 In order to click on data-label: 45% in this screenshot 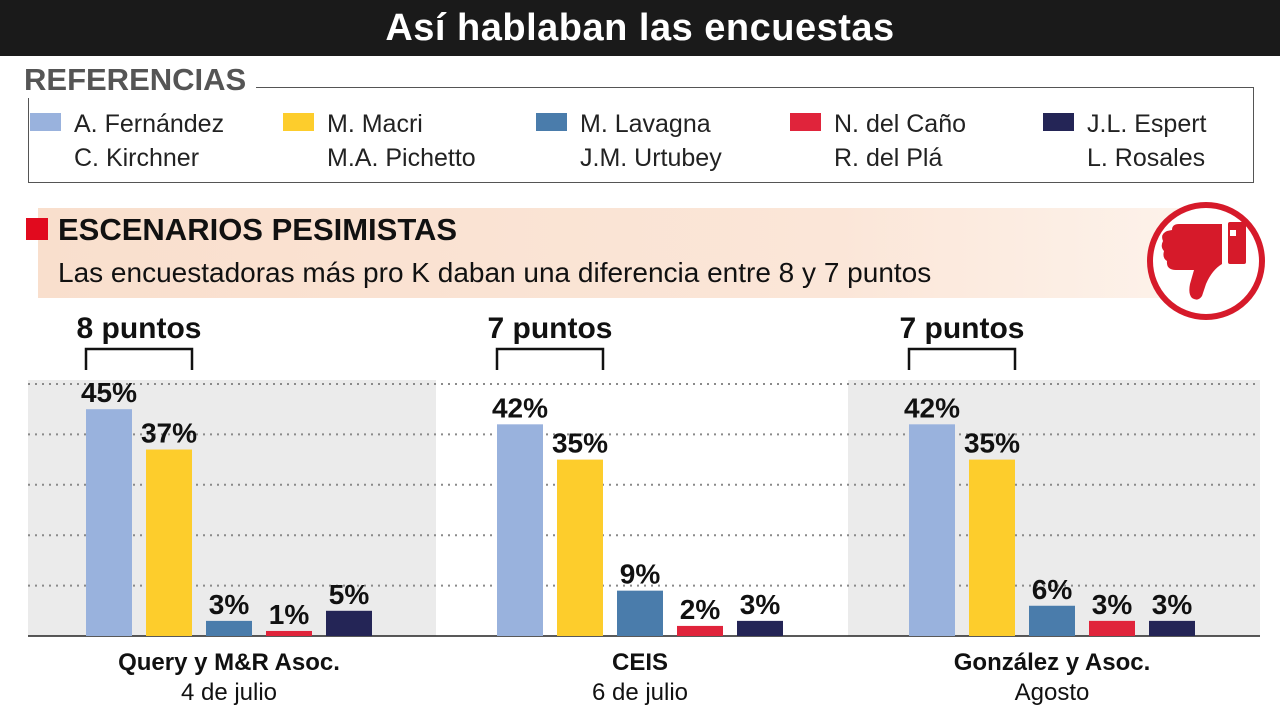, I will do `click(109, 392)`.